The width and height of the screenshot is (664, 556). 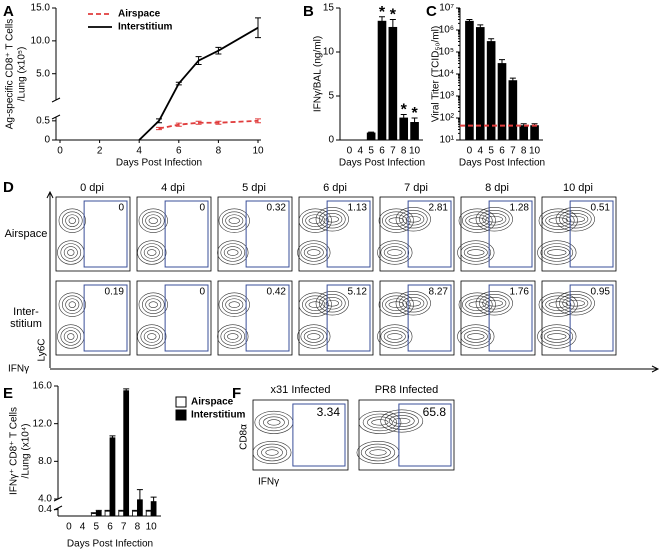 I want to click on y-tick-label: 4.0, so click(x=45, y=499).